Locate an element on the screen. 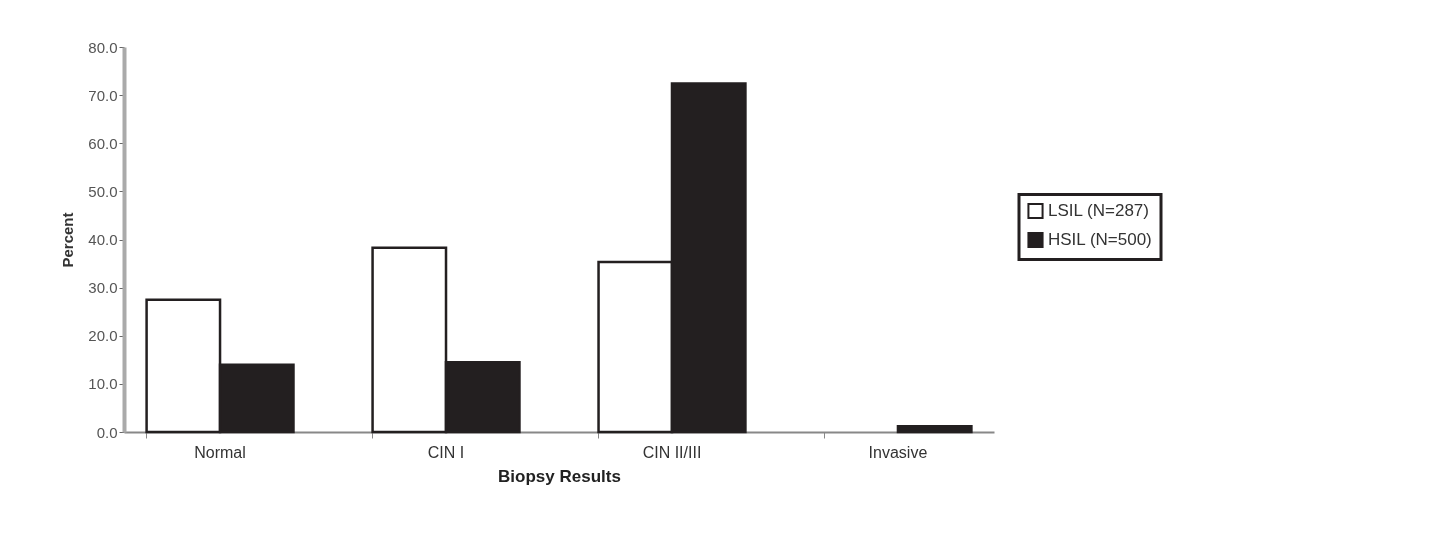 This screenshot has width=1456, height=552. y-tick-label: 70.0 is located at coordinates (103, 95).